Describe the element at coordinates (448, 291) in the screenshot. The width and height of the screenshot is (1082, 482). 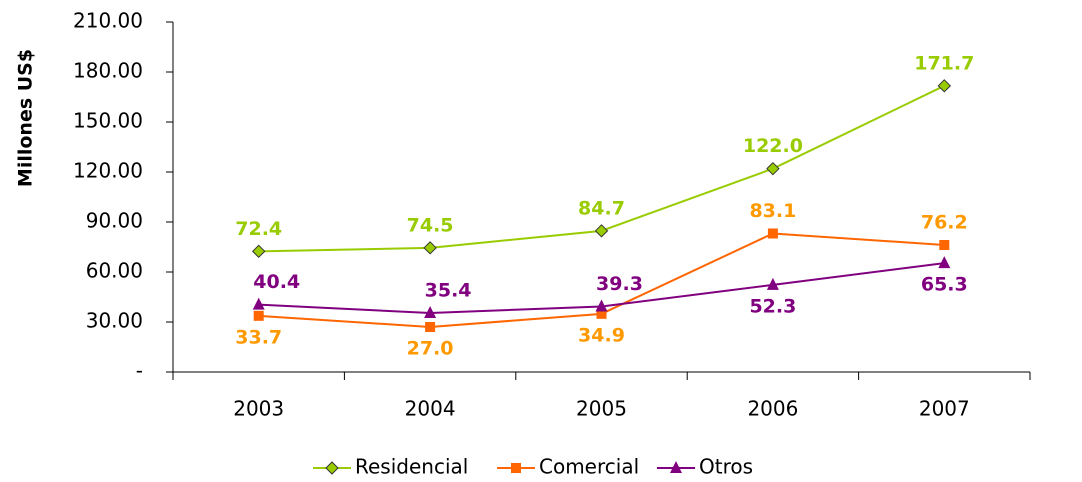
I see `data-label: 35.4` at that location.